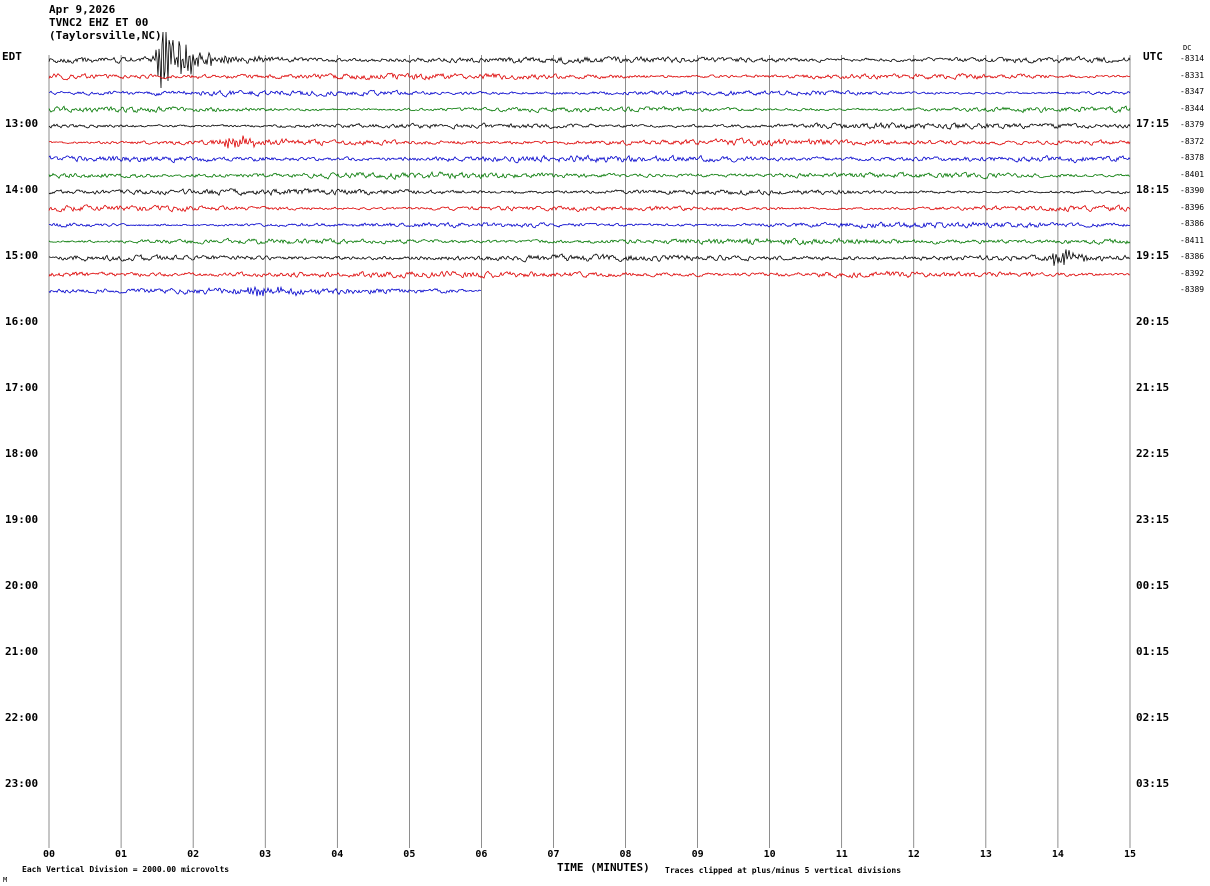  Describe the element at coordinates (193, 854) in the screenshot. I see `x-tick-label: 02` at that location.